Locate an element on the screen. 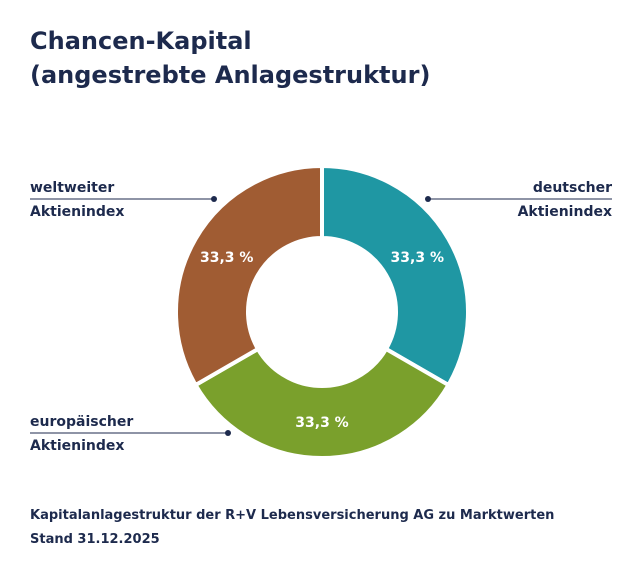 This screenshot has height=576, width=640. footnote-line2: Stand 31.12.2025 is located at coordinates (95, 539).